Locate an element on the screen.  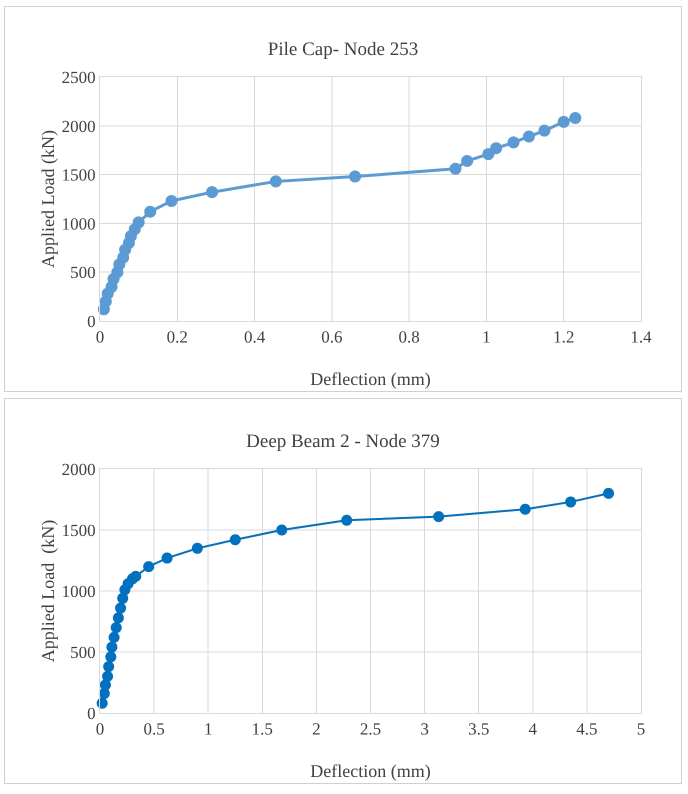
x-tick-label: 3 is located at coordinates (424, 728).